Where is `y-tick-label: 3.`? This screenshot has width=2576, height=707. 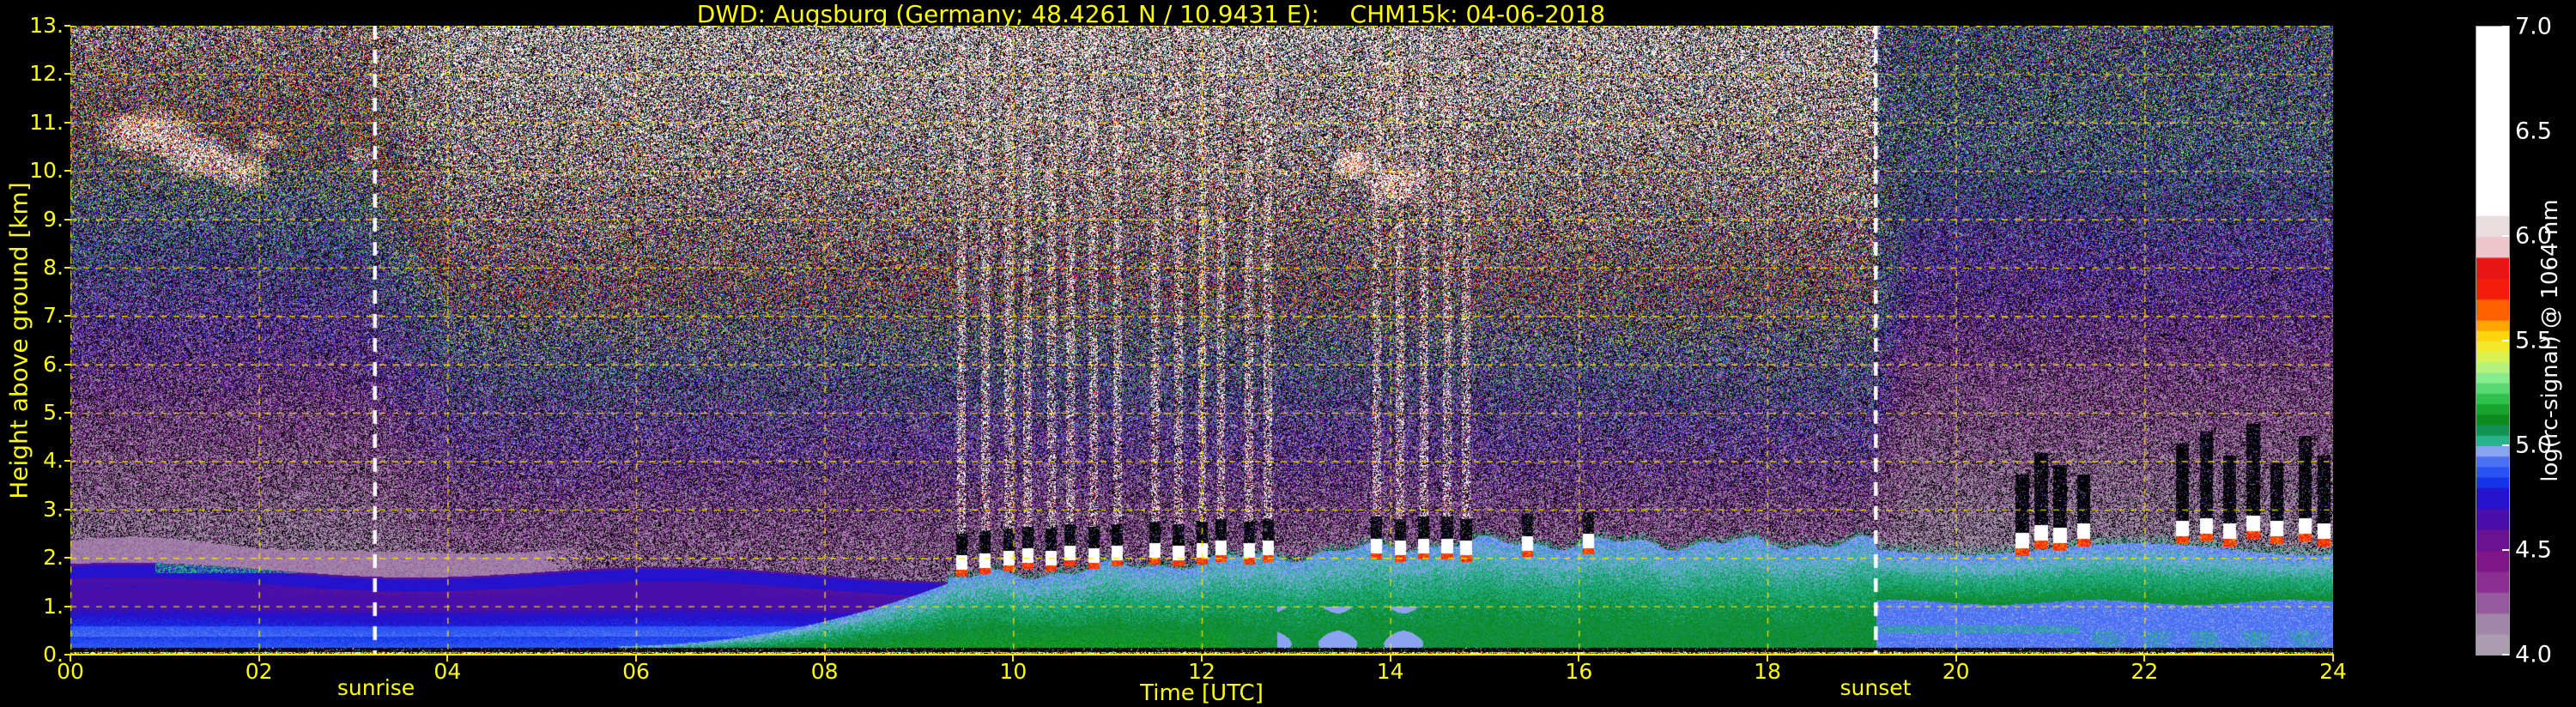
y-tick-label: 3. is located at coordinates (53, 509).